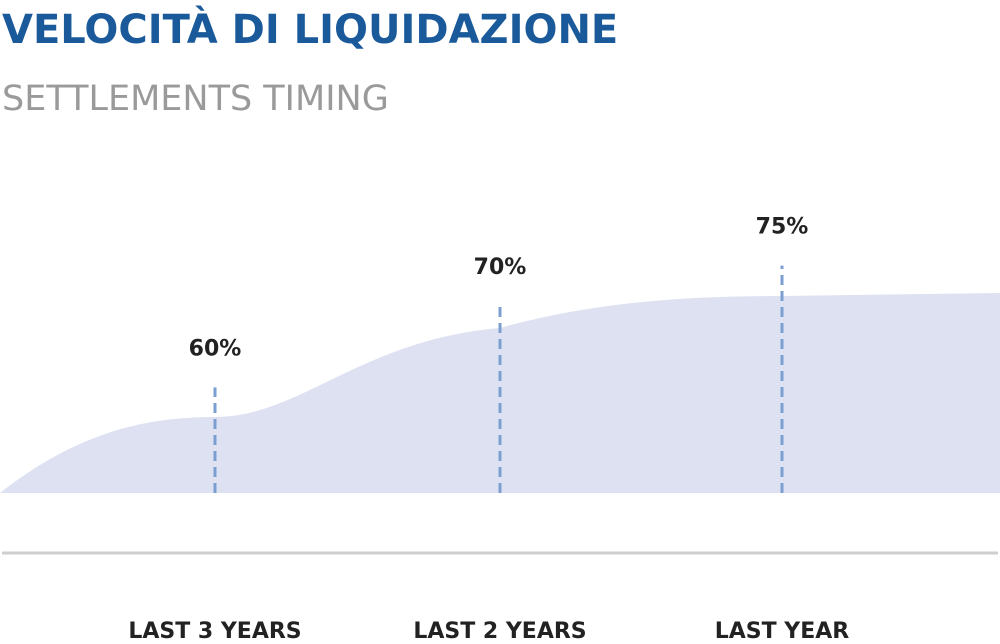 The height and width of the screenshot is (644, 1000). What do you see at coordinates (215, 348) in the screenshot?
I see `value-label: 60%` at bounding box center [215, 348].